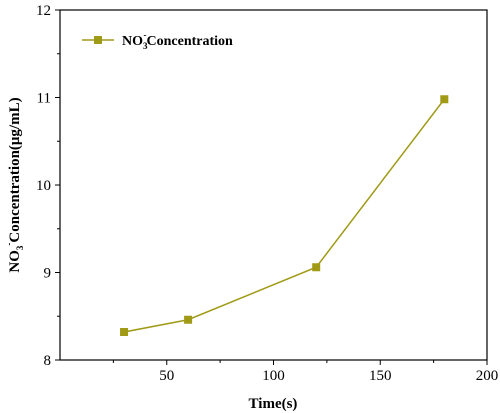  I want to click on y-tick-label: 11, so click(44, 99).